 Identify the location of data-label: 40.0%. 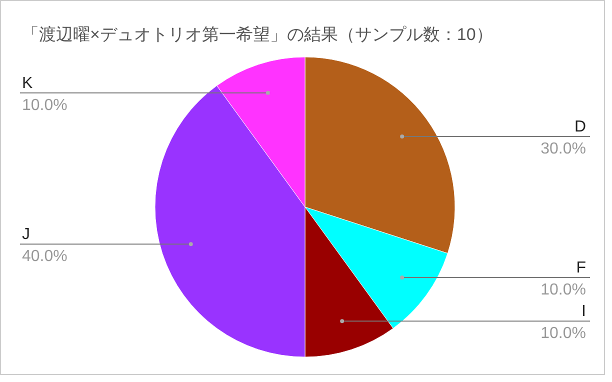
(45, 257).